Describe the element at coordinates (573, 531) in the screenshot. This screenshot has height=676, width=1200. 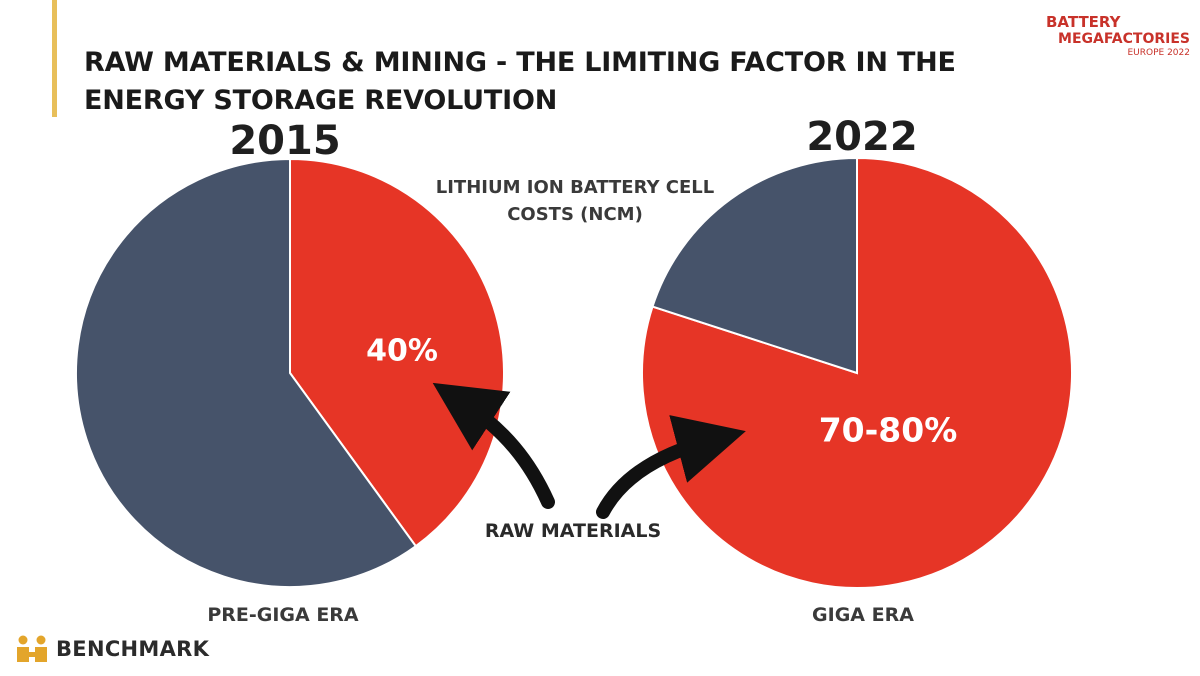
I see `raw-materials-label: RAW MATERIALS` at that location.